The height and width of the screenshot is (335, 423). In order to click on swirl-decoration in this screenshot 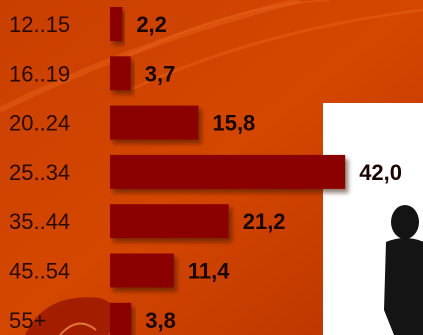, I will do `click(71, 316)`.